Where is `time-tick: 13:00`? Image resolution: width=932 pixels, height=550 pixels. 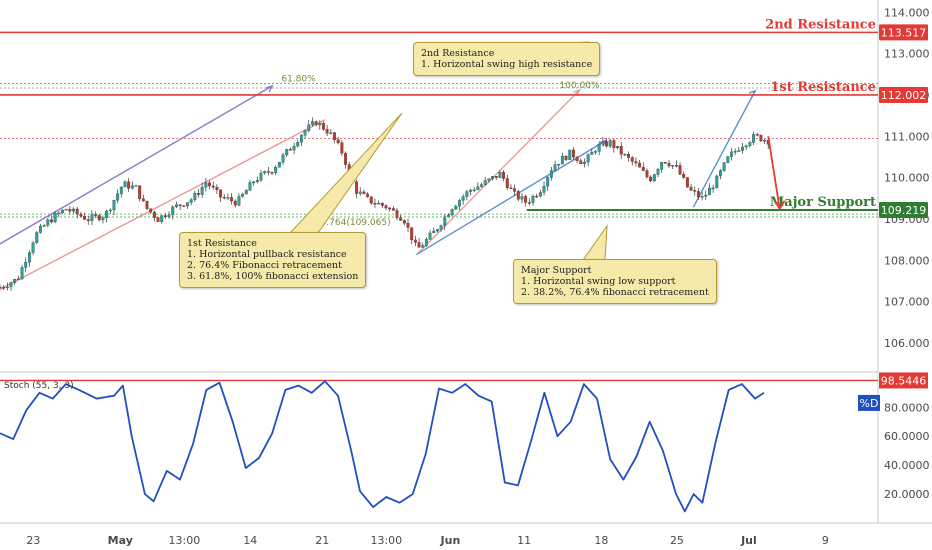
time-tick: 13:00 is located at coordinates (386, 540).